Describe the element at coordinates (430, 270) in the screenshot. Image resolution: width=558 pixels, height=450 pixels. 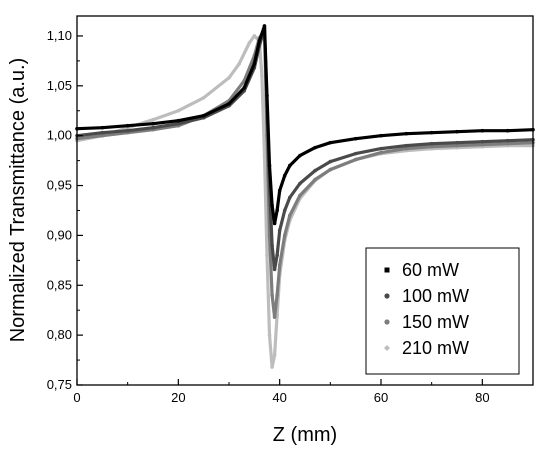
I see `legend-label: 60 mW` at that location.